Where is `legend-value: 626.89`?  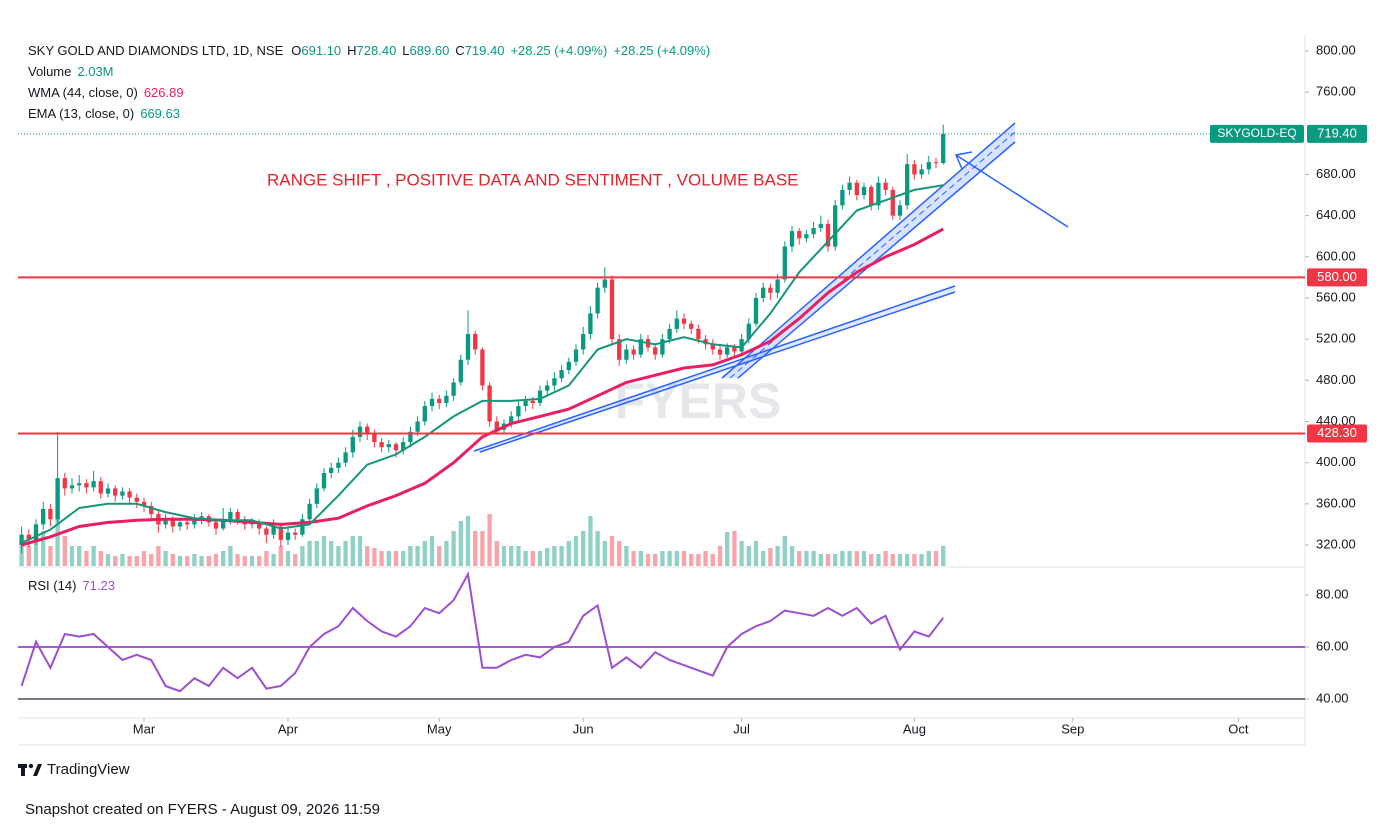 legend-value: 626.89 is located at coordinates (164, 92).